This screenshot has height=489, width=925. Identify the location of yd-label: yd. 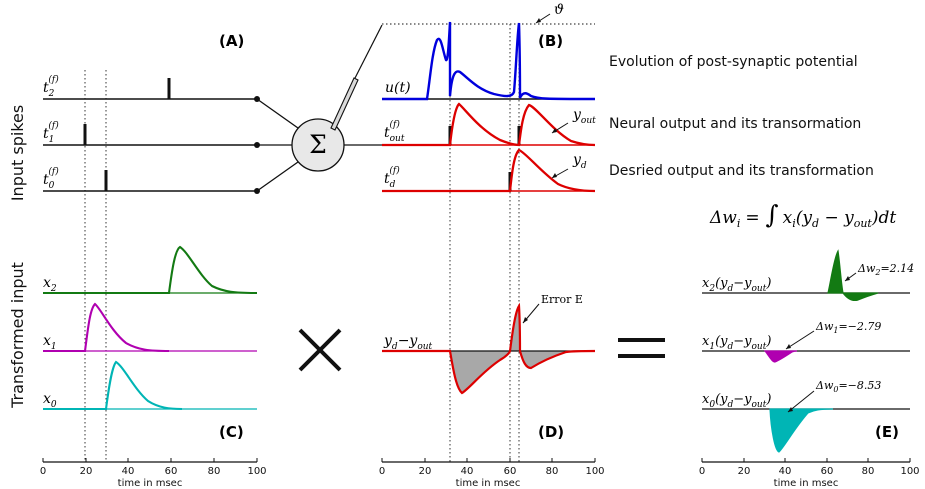
(579, 161).